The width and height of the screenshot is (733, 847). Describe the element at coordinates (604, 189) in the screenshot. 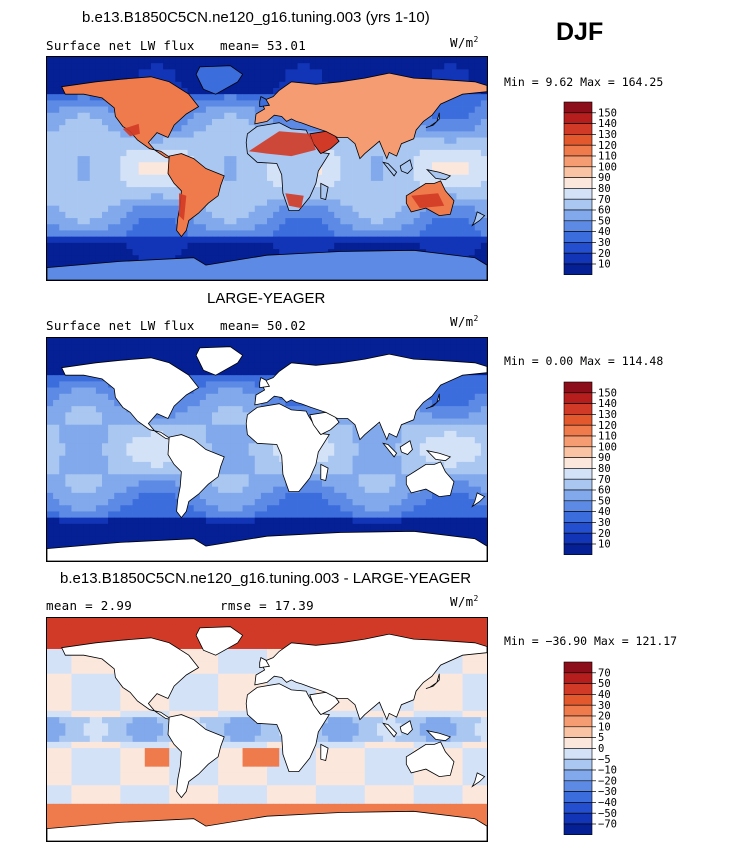

I see `colorbar-tick-label: 80` at that location.